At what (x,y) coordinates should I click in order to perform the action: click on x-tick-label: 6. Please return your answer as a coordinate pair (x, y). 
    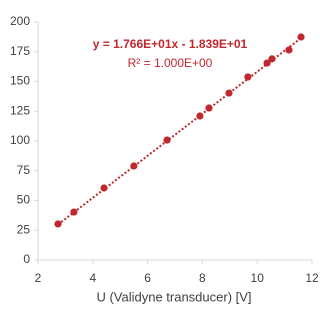
    Looking at the image, I should click on (147, 278).